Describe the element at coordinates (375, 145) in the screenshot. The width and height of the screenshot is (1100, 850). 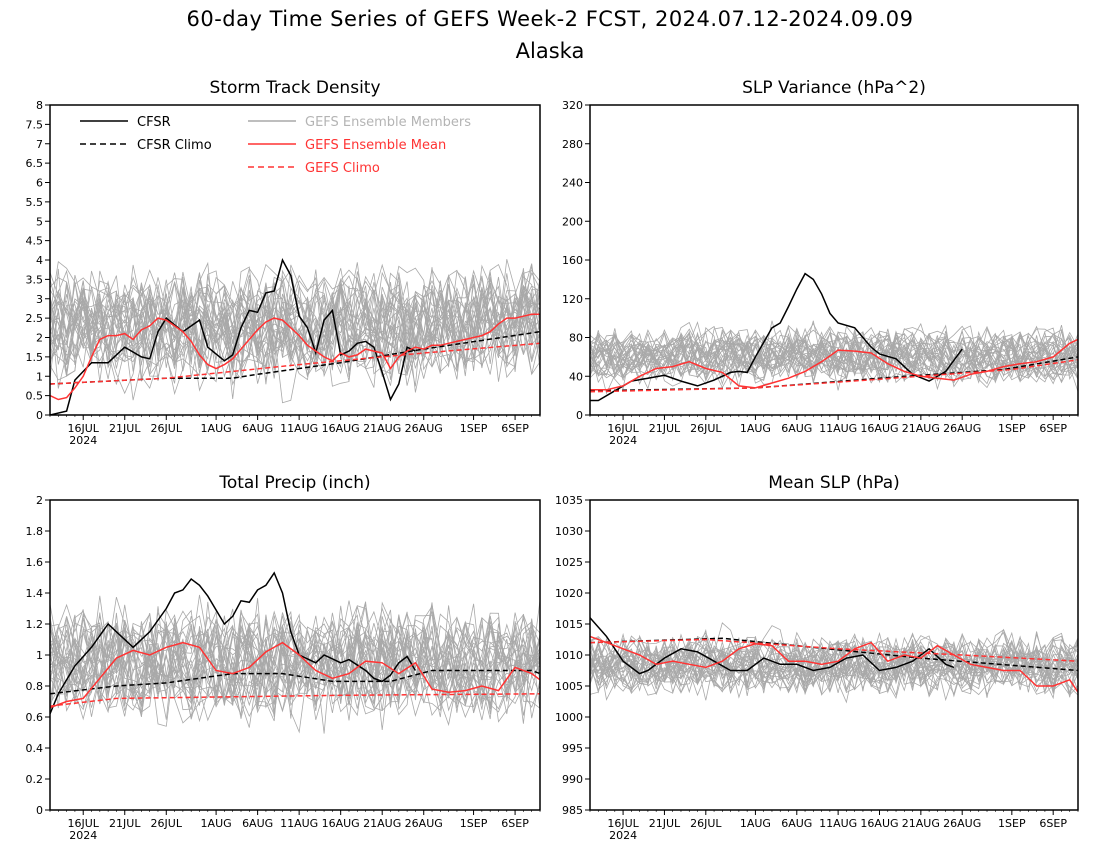
I see `legend-label-gefs-mean: GEFS Ensemble Mean` at that location.